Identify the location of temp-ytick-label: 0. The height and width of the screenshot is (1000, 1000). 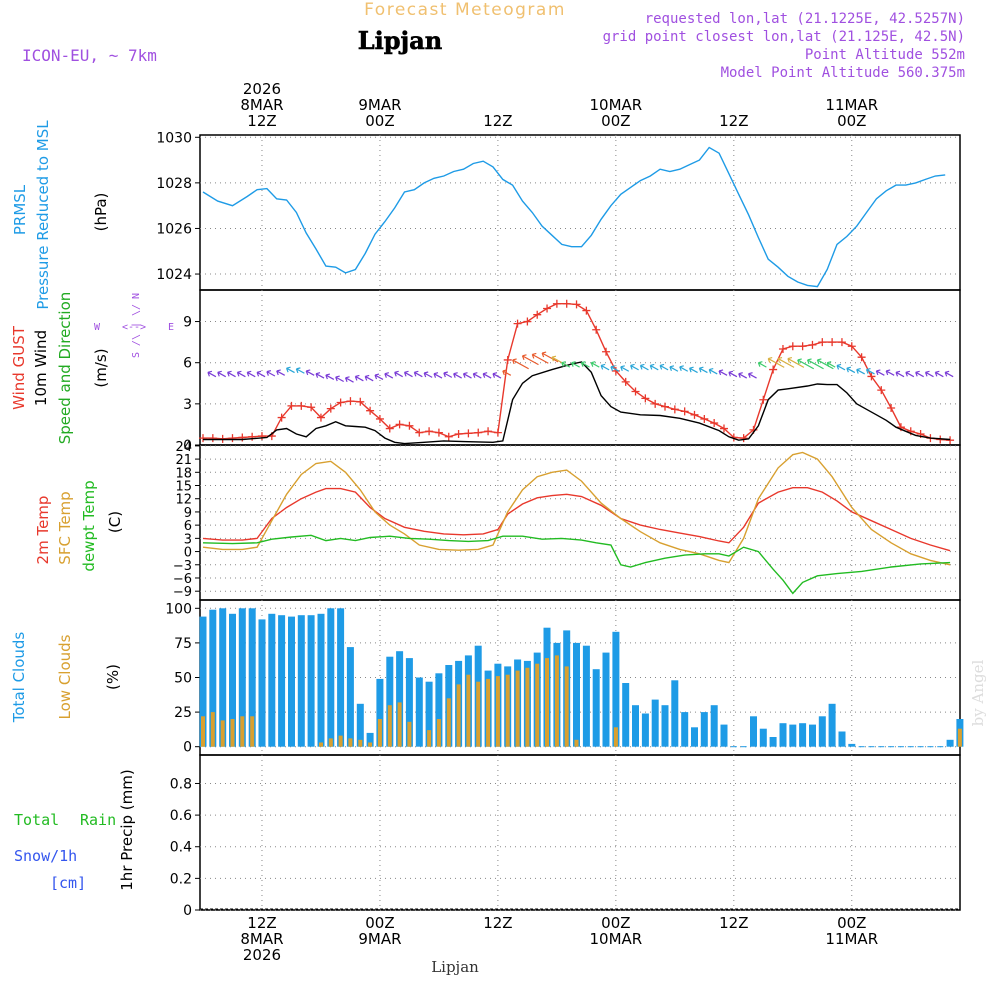
(188, 553).